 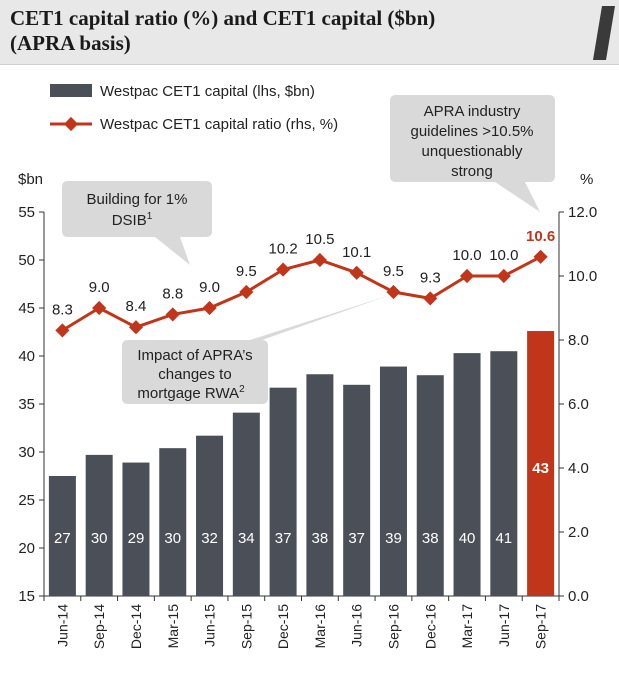 I want to click on right-tick-label: 10.0, so click(x=582, y=276).